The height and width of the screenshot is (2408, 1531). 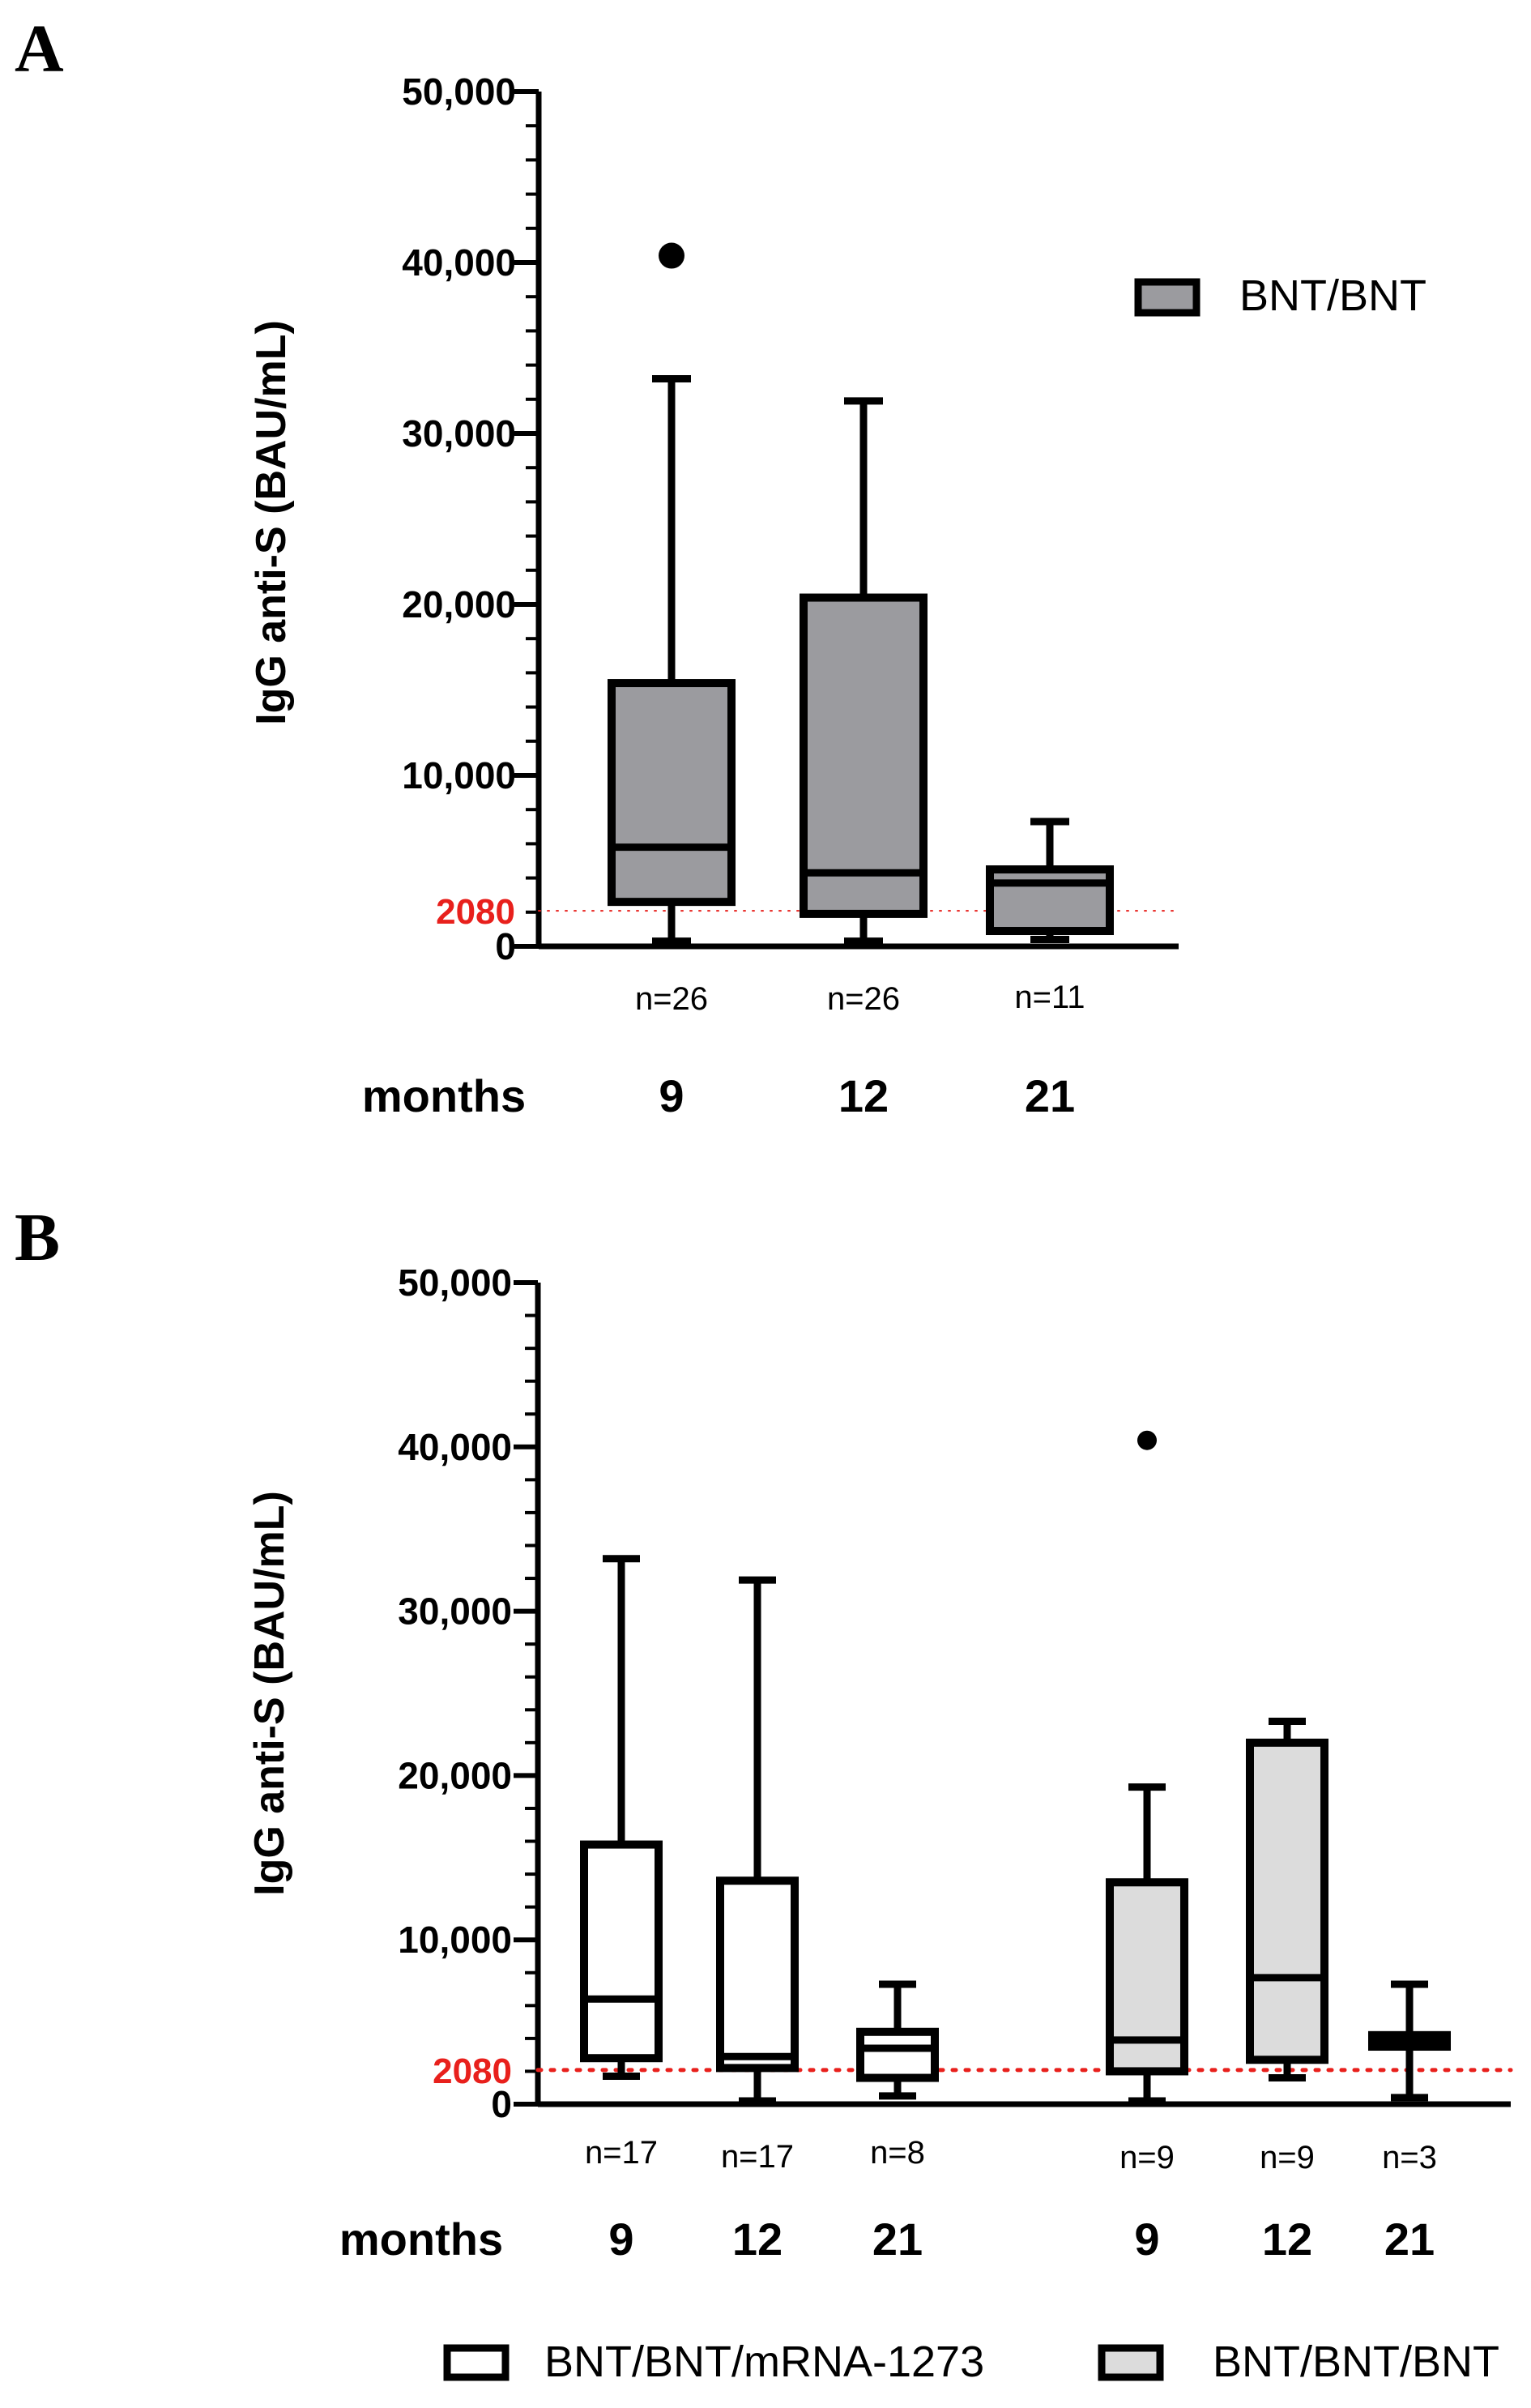 What do you see at coordinates (764, 2362) in the screenshot?
I see `legend-label: BNT/BNT/mRNA-1273` at bounding box center [764, 2362].